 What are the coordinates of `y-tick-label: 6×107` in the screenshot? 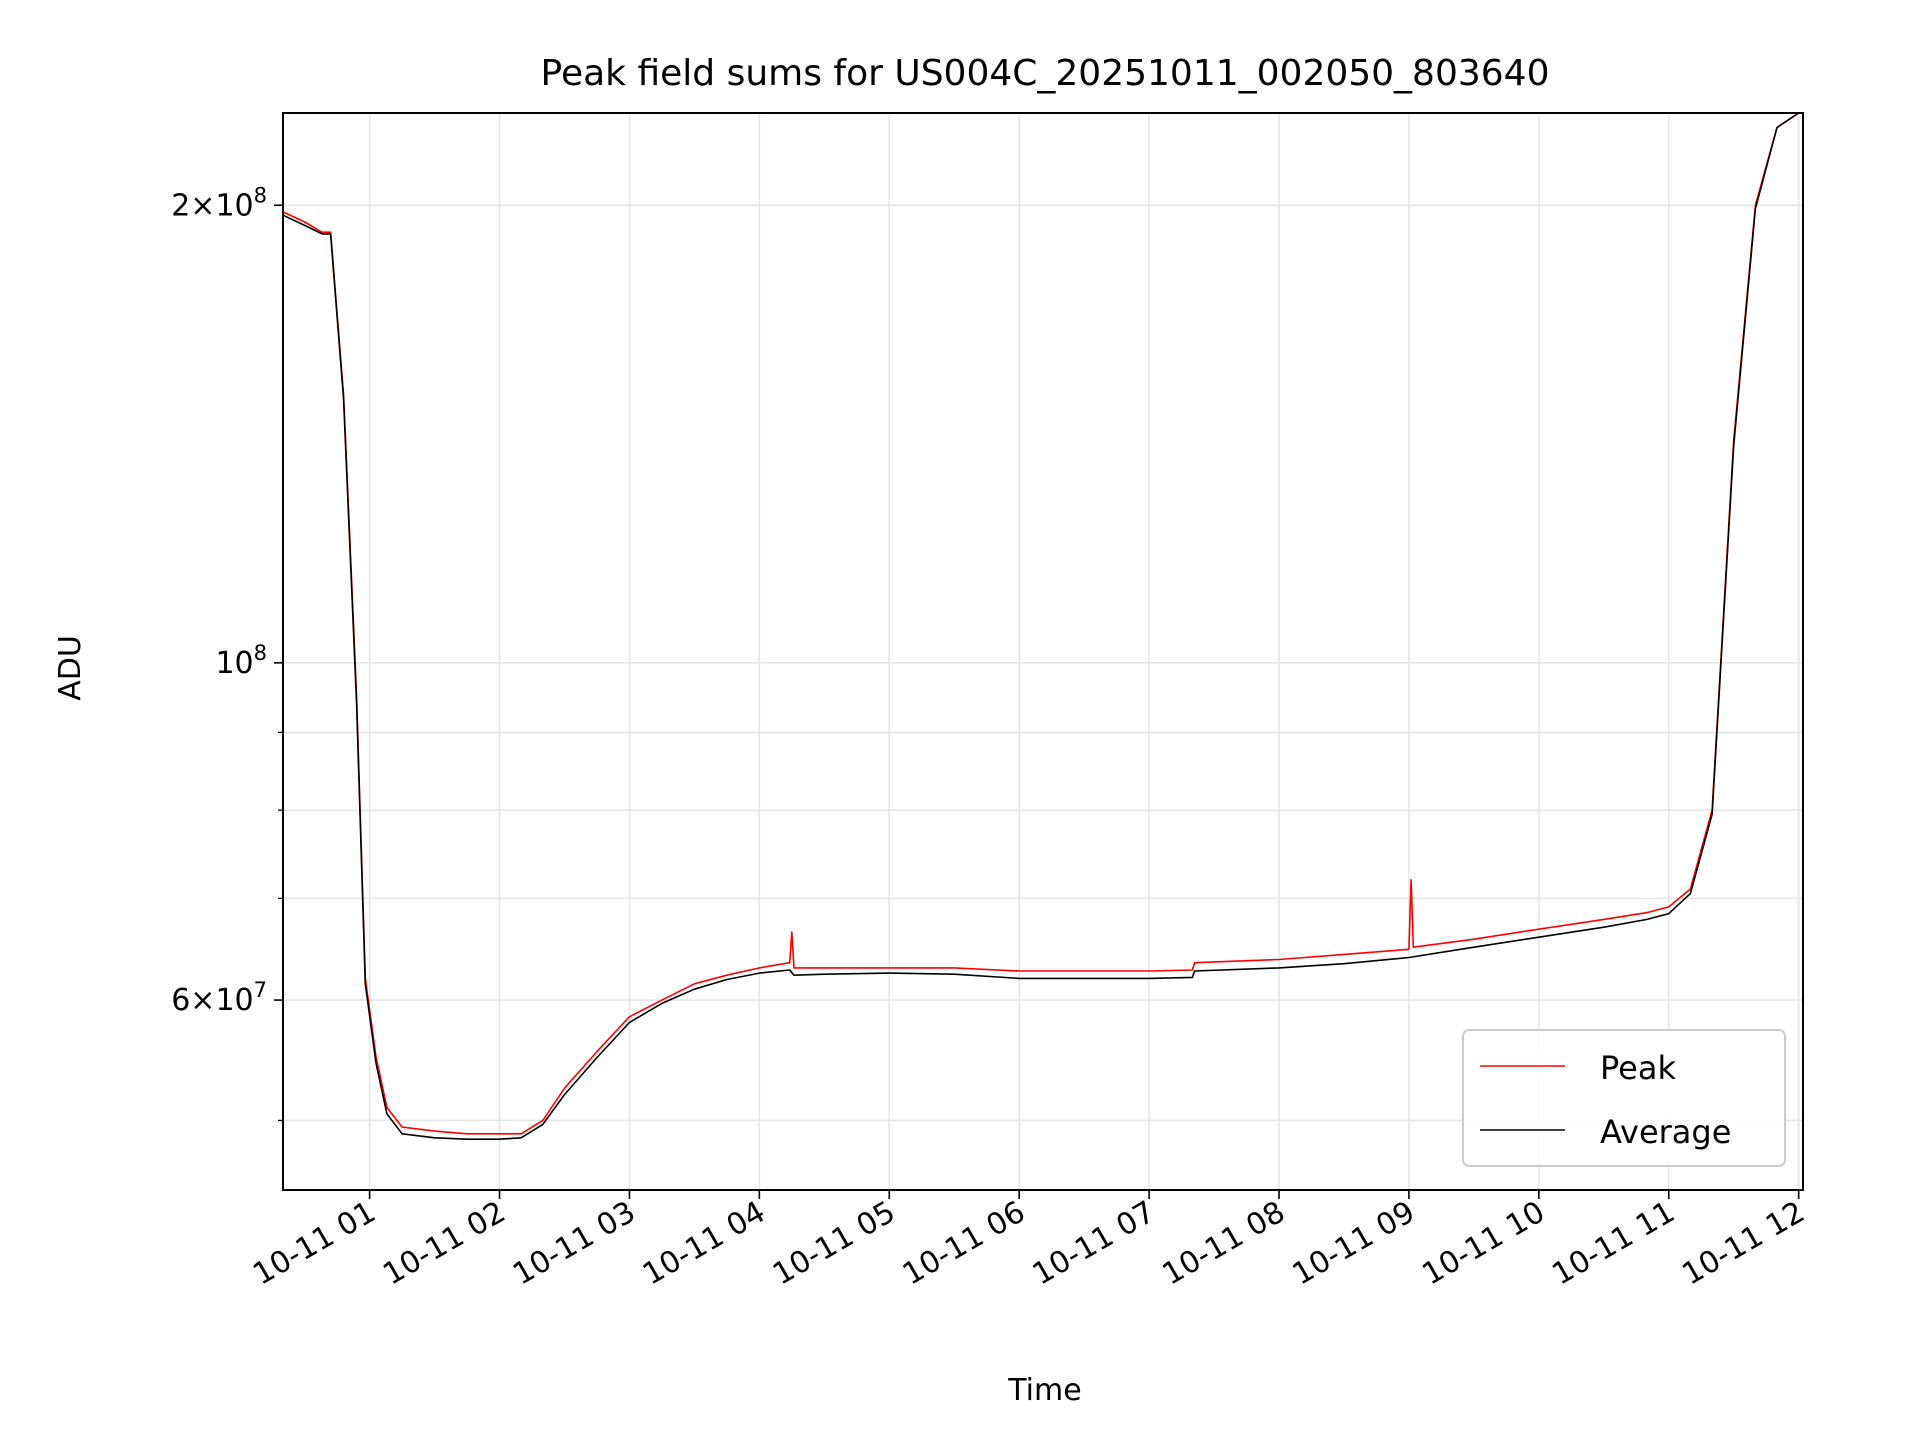 It's located at (219, 998).